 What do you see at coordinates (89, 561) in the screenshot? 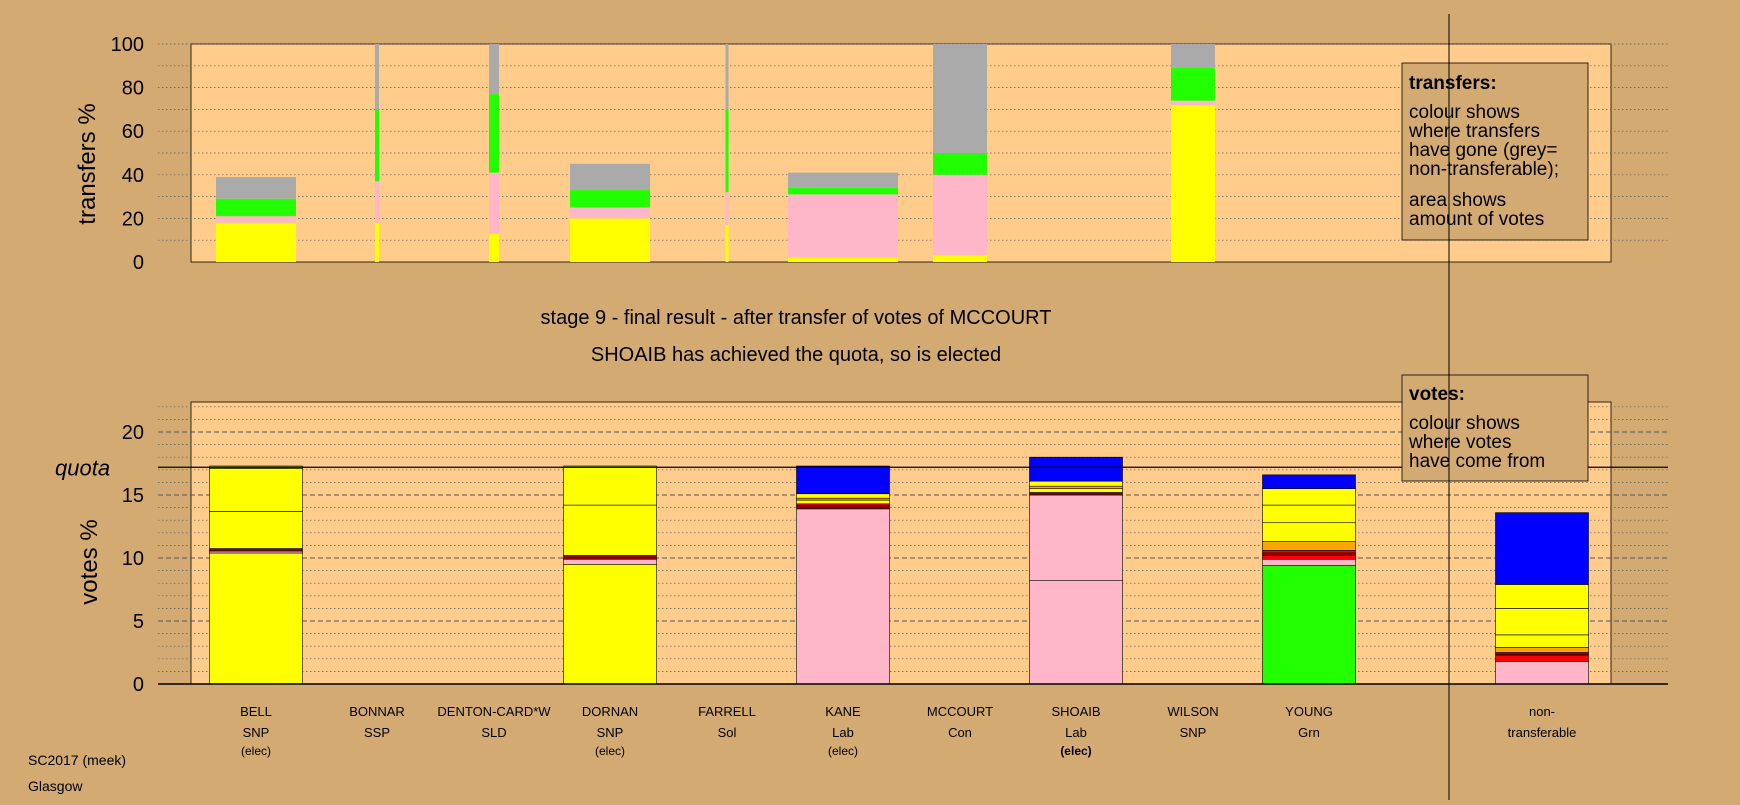
I see `votes-y-axis-label: votes %` at bounding box center [89, 561].